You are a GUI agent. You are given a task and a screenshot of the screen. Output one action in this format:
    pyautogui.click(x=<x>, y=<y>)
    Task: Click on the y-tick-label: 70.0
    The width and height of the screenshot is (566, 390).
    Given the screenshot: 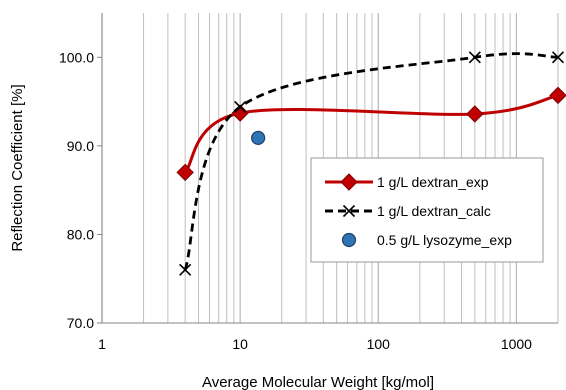 What is the action you would take?
    pyautogui.click(x=80, y=323)
    